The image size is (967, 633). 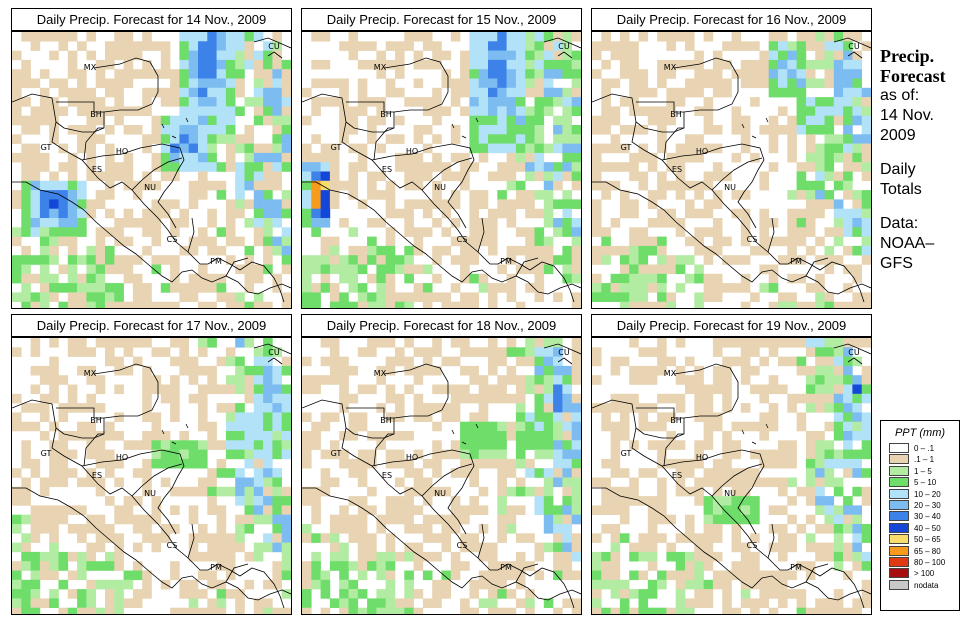 What do you see at coordinates (899, 550) in the screenshot?
I see `legend-swatch` at bounding box center [899, 550].